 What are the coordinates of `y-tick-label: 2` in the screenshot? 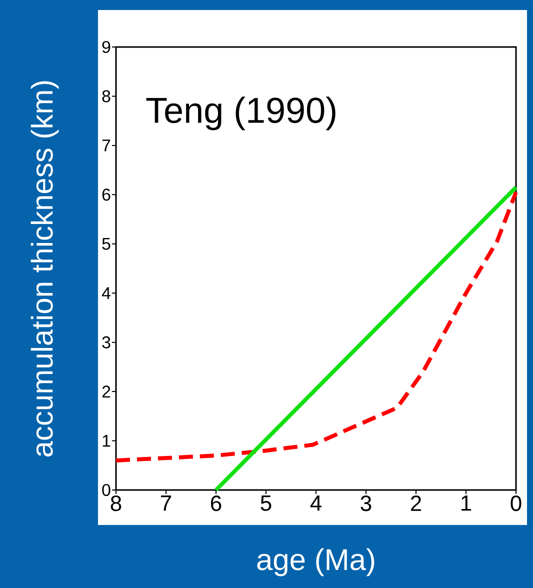 It's located at (106, 392).